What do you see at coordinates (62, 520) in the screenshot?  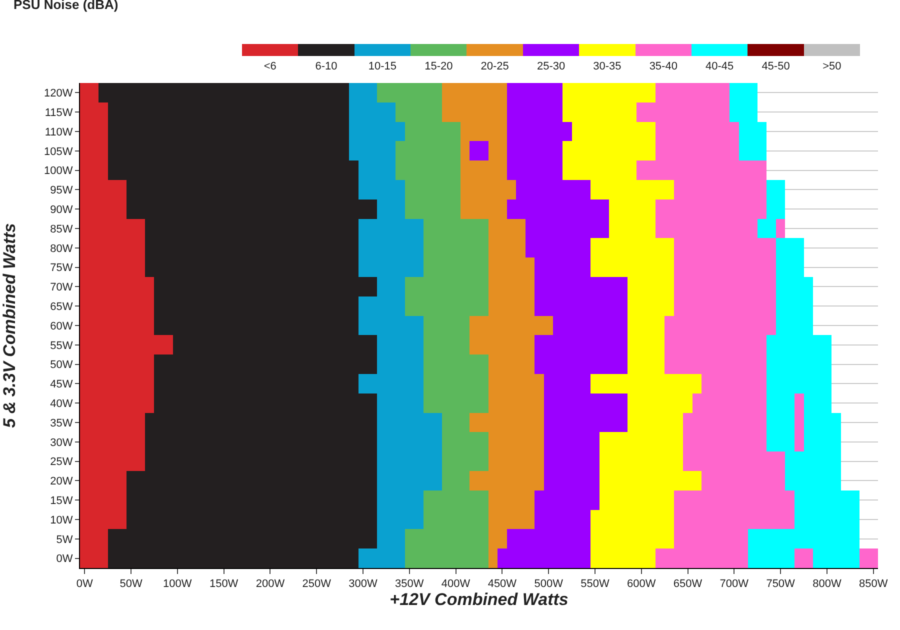 I see `y-tick-label: 10W` at bounding box center [62, 520].